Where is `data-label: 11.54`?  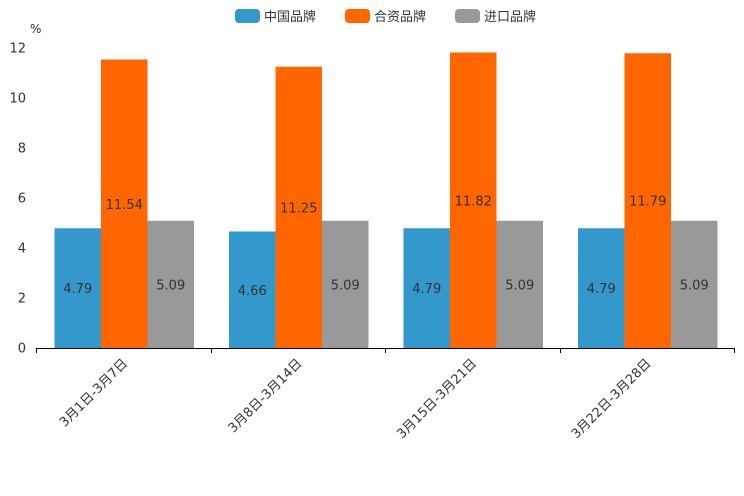
data-label: 11.54 is located at coordinates (124, 205).